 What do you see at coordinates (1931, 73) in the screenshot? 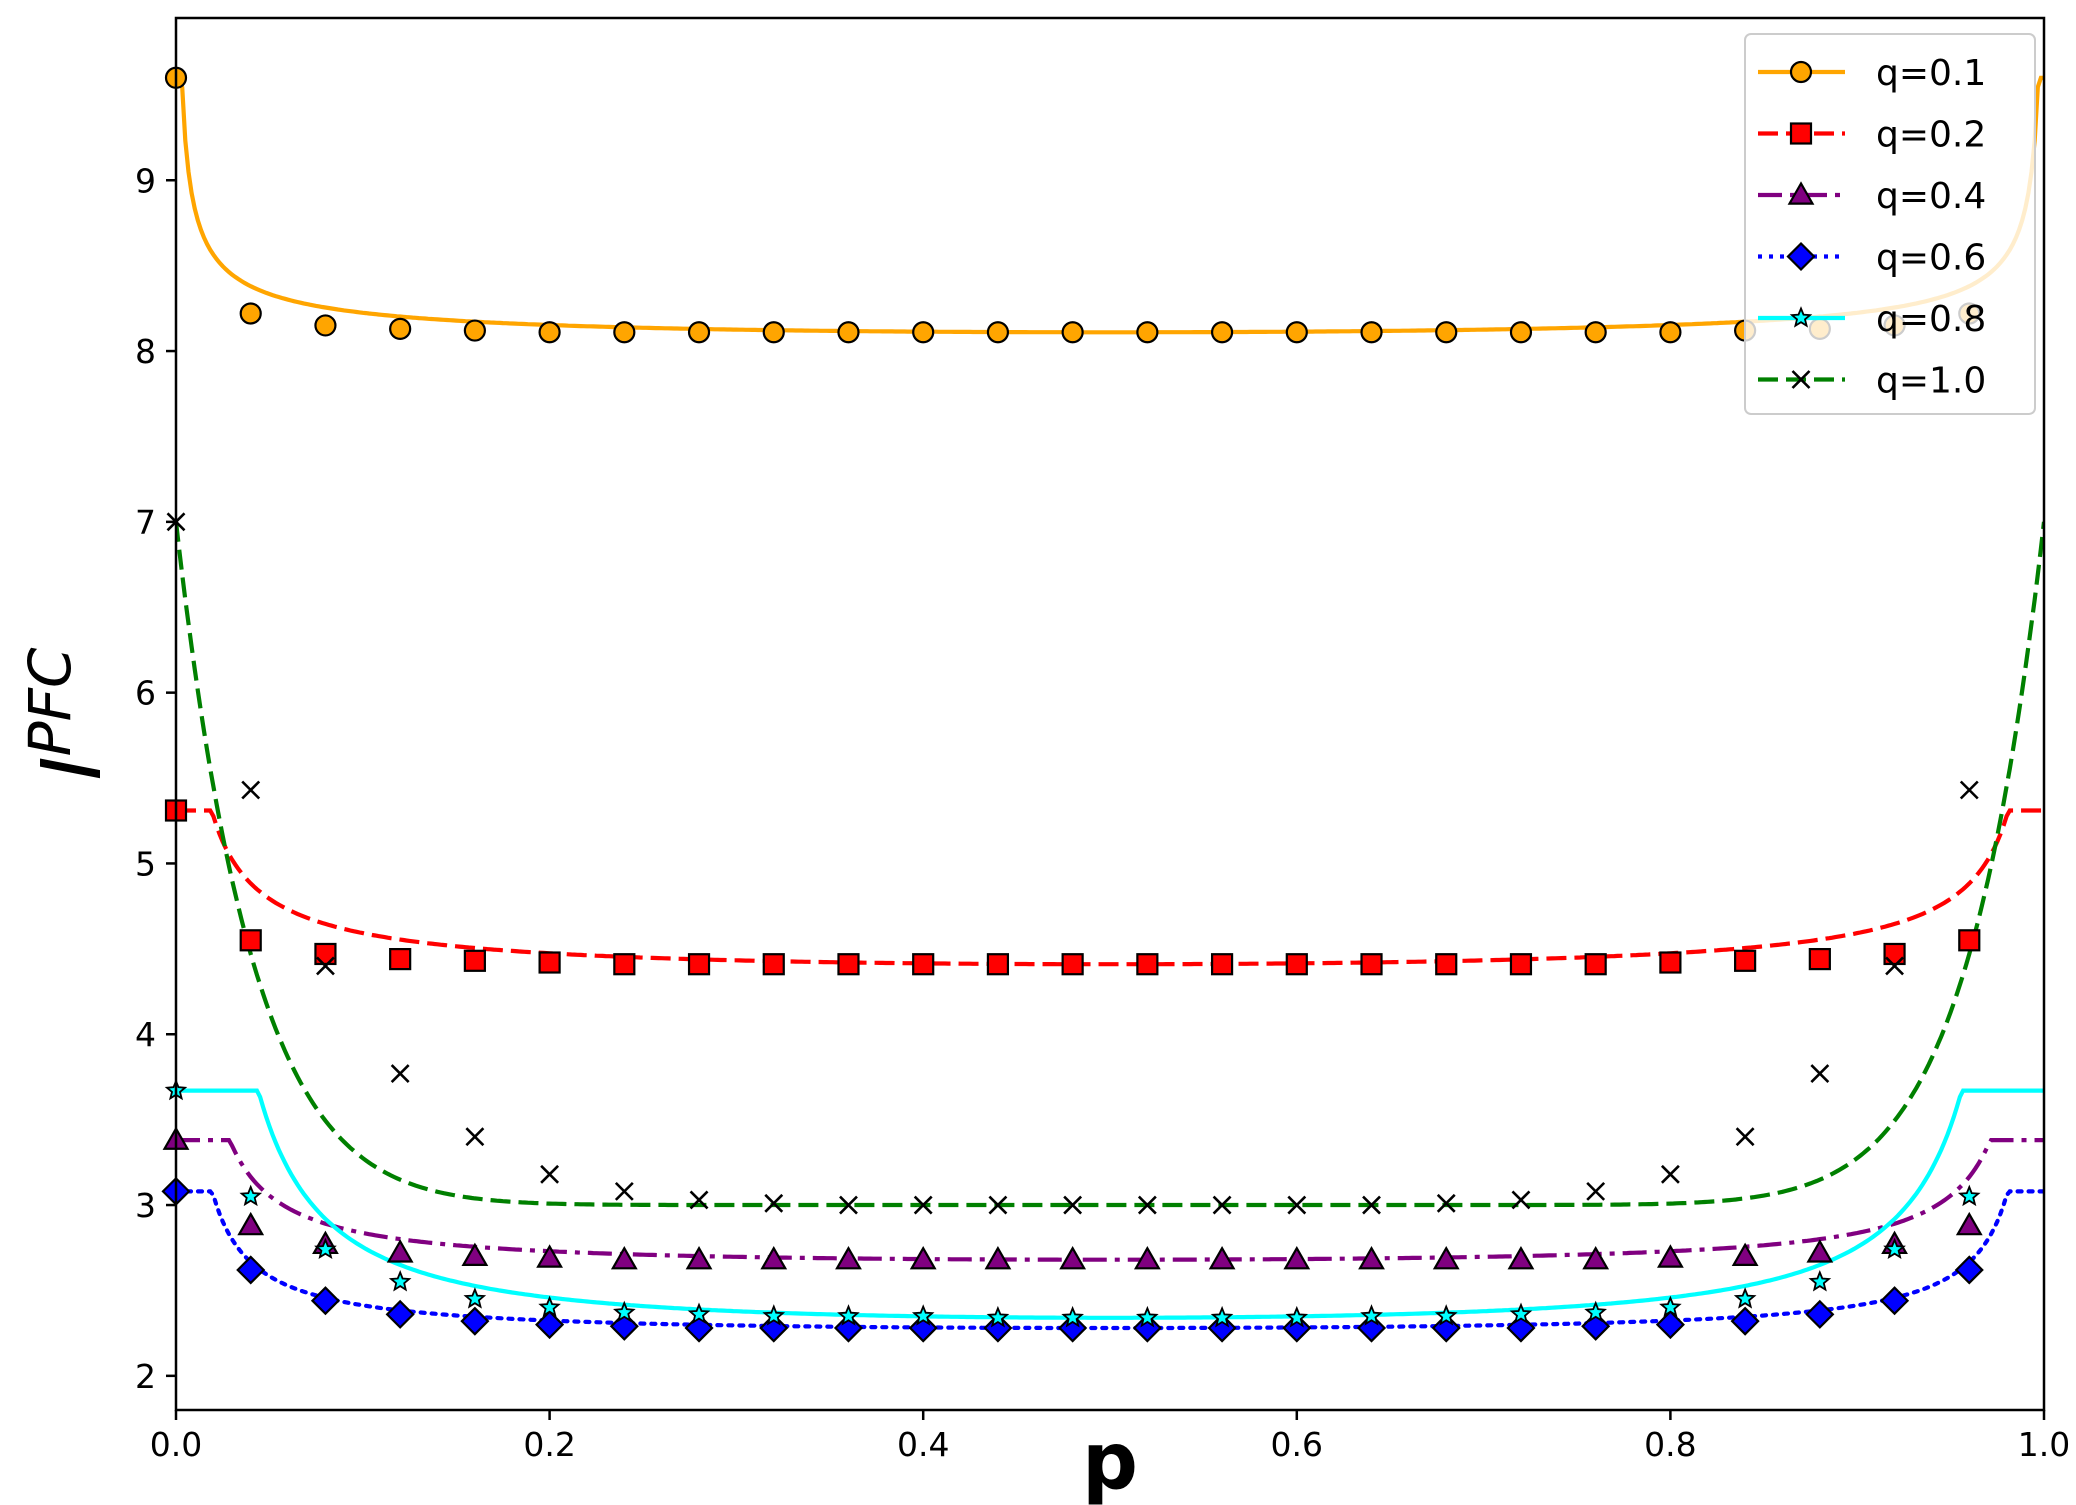
I see `legend-label: q=0.1` at bounding box center [1931, 73].